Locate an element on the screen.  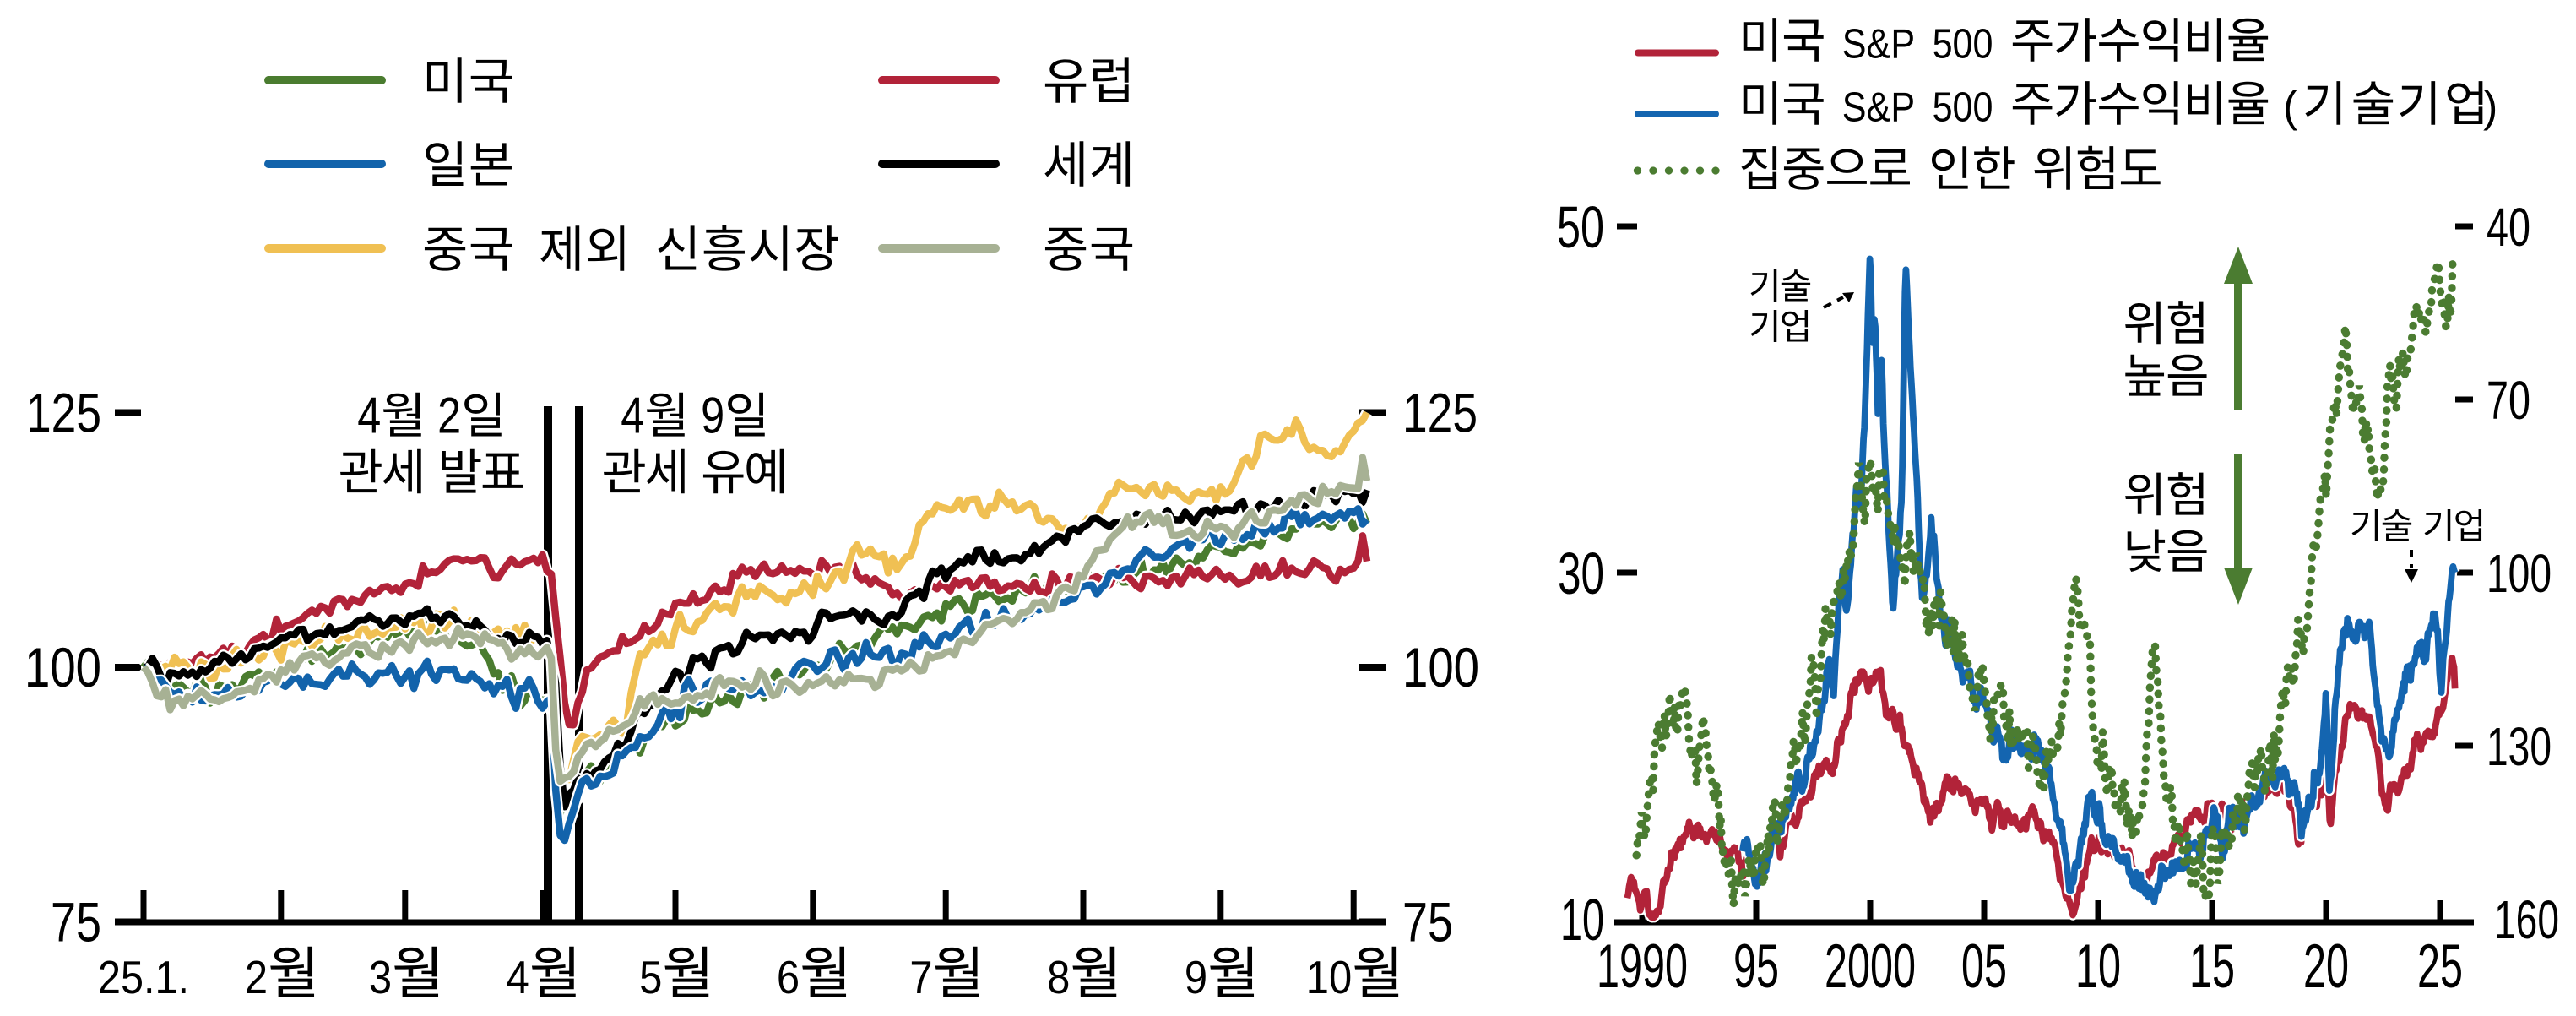
svg-text: 95 is located at coordinates (1756, 966).